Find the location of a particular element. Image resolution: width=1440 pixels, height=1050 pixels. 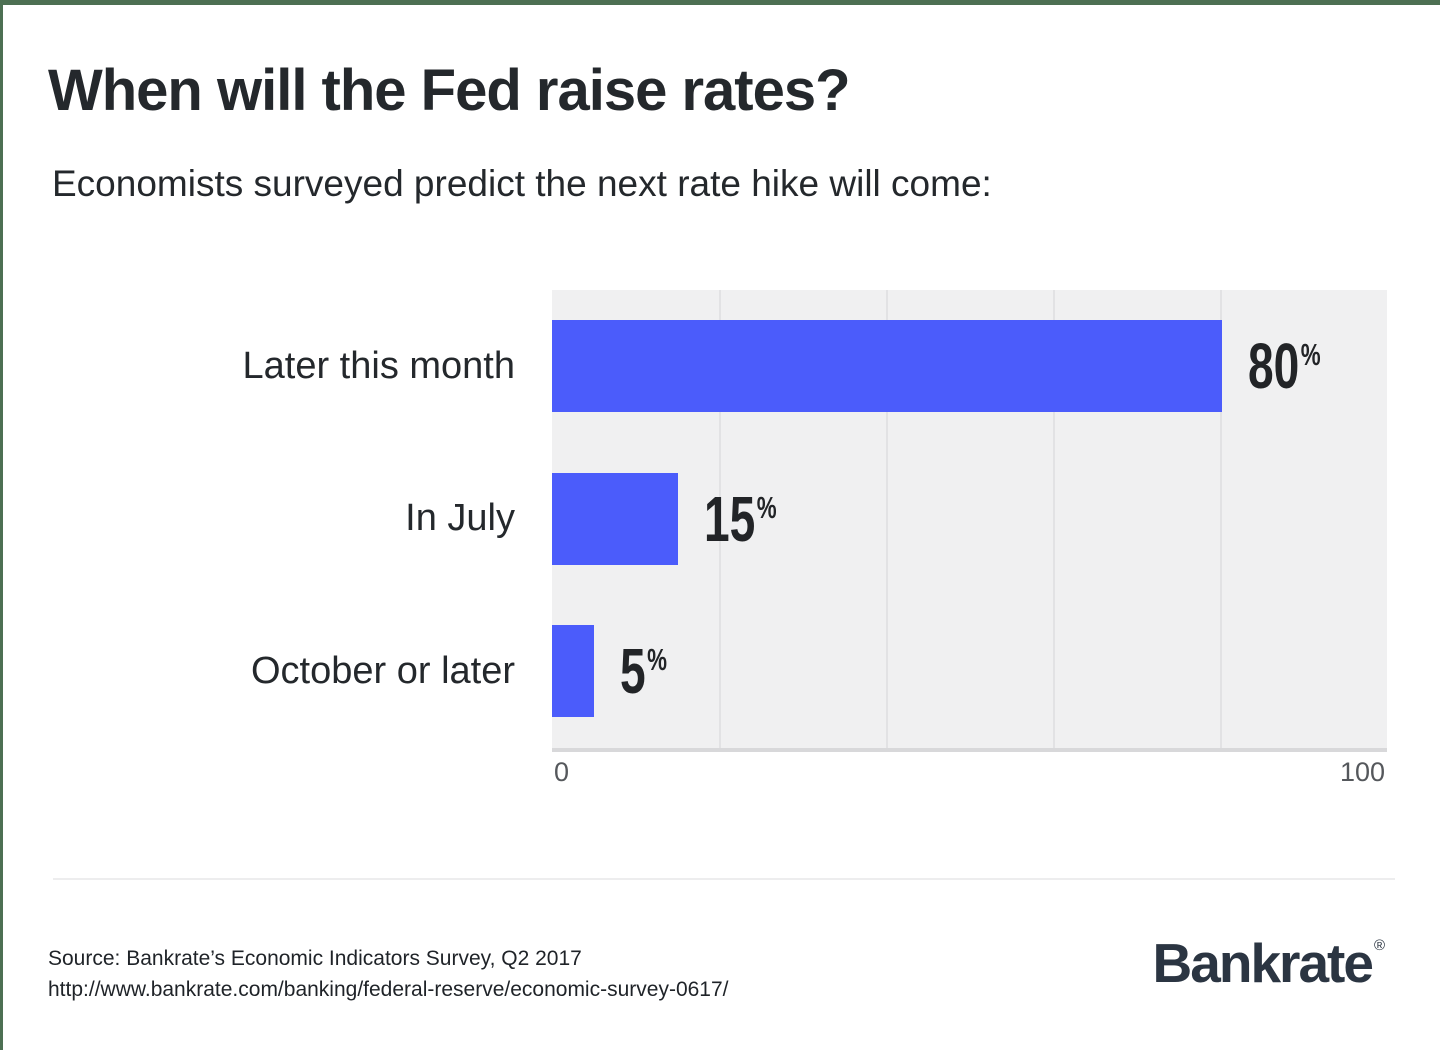

category-label: Later this month is located at coordinates (378, 365).